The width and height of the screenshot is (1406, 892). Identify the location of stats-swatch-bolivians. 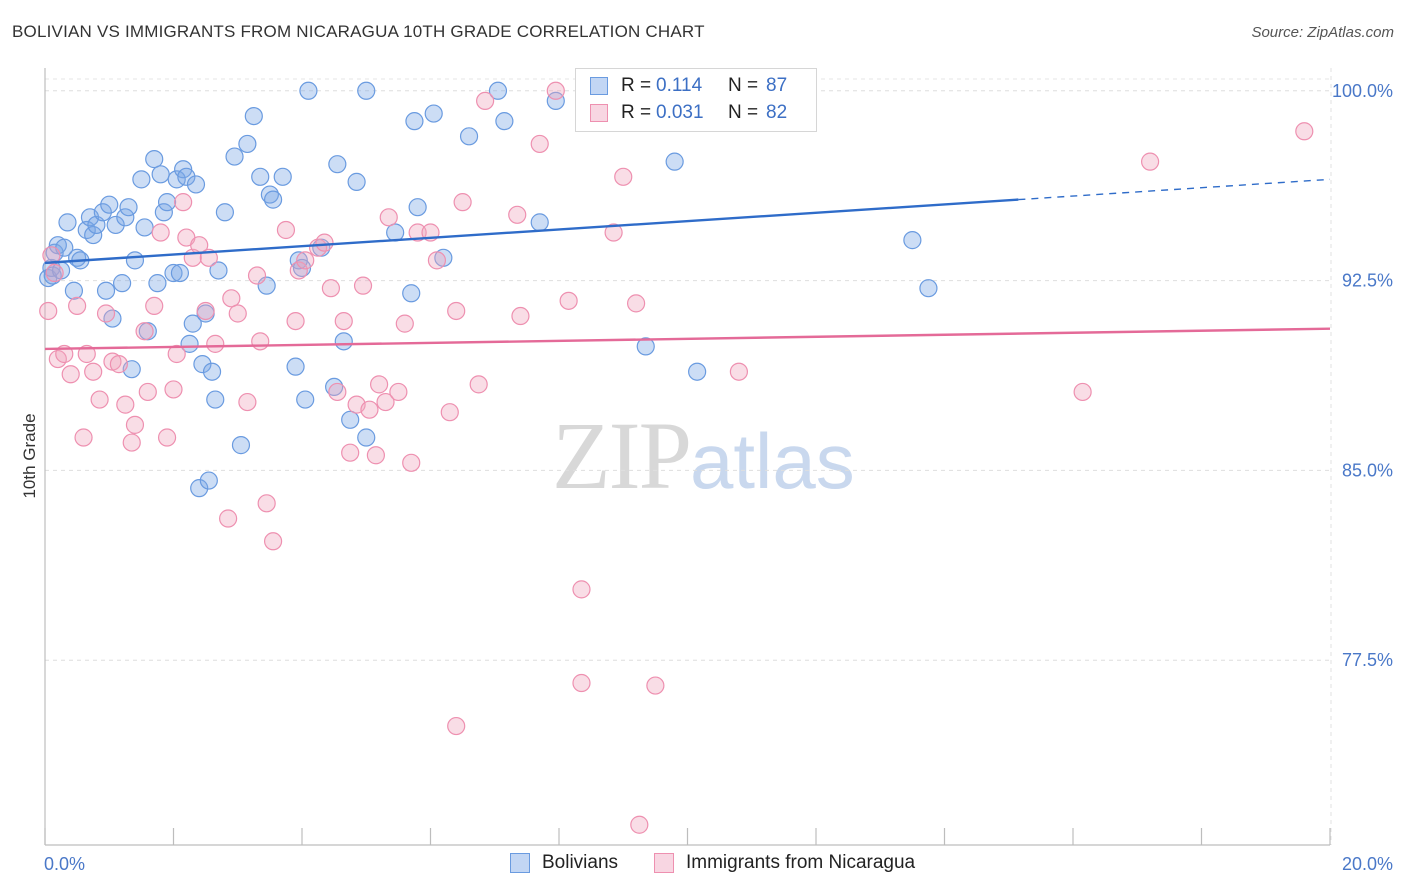
(599, 86).